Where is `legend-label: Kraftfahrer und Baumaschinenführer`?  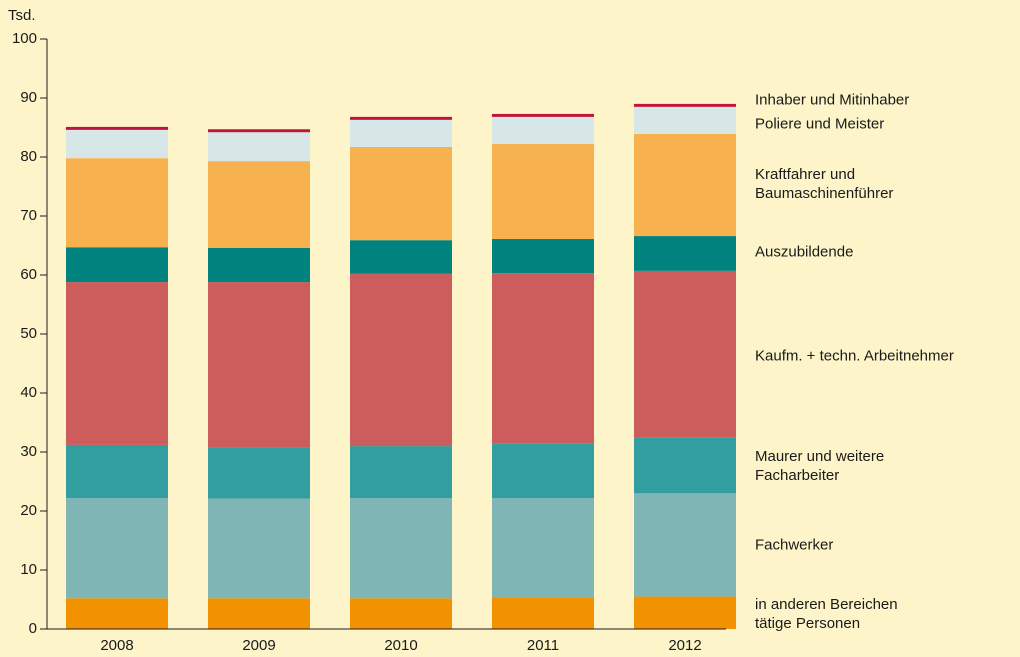 legend-label: Kraftfahrer und Baumaschinenführer is located at coordinates (824, 184).